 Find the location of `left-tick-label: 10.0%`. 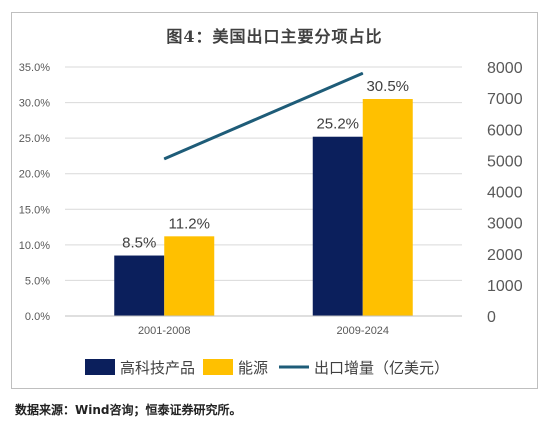

left-tick-label: 10.0% is located at coordinates (34, 246).